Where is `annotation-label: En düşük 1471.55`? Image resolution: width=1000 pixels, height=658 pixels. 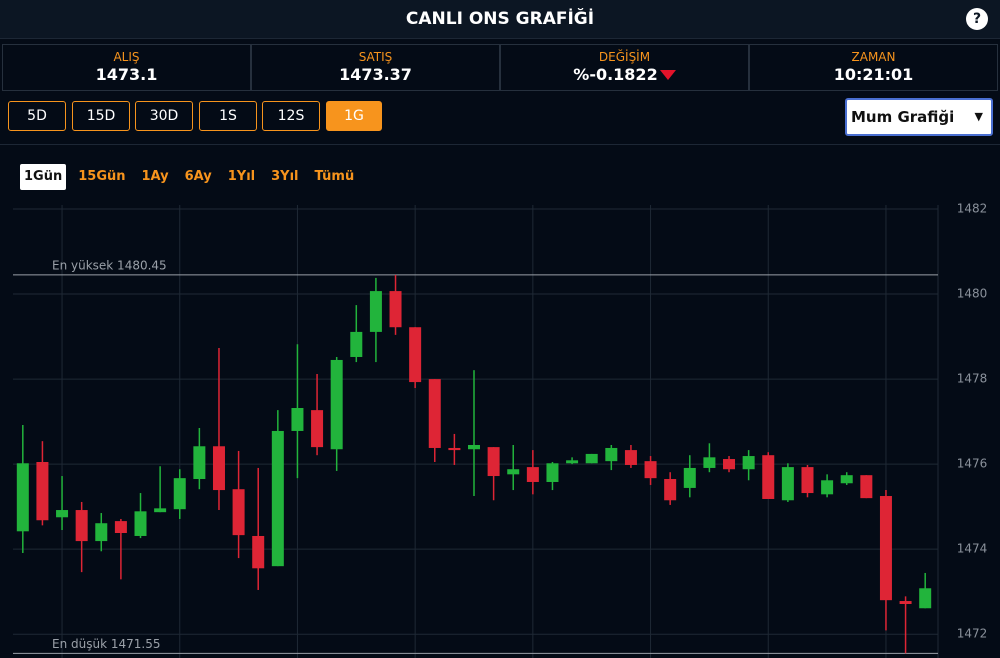
annotation-label: En düşük 1471.55 is located at coordinates (106, 644).